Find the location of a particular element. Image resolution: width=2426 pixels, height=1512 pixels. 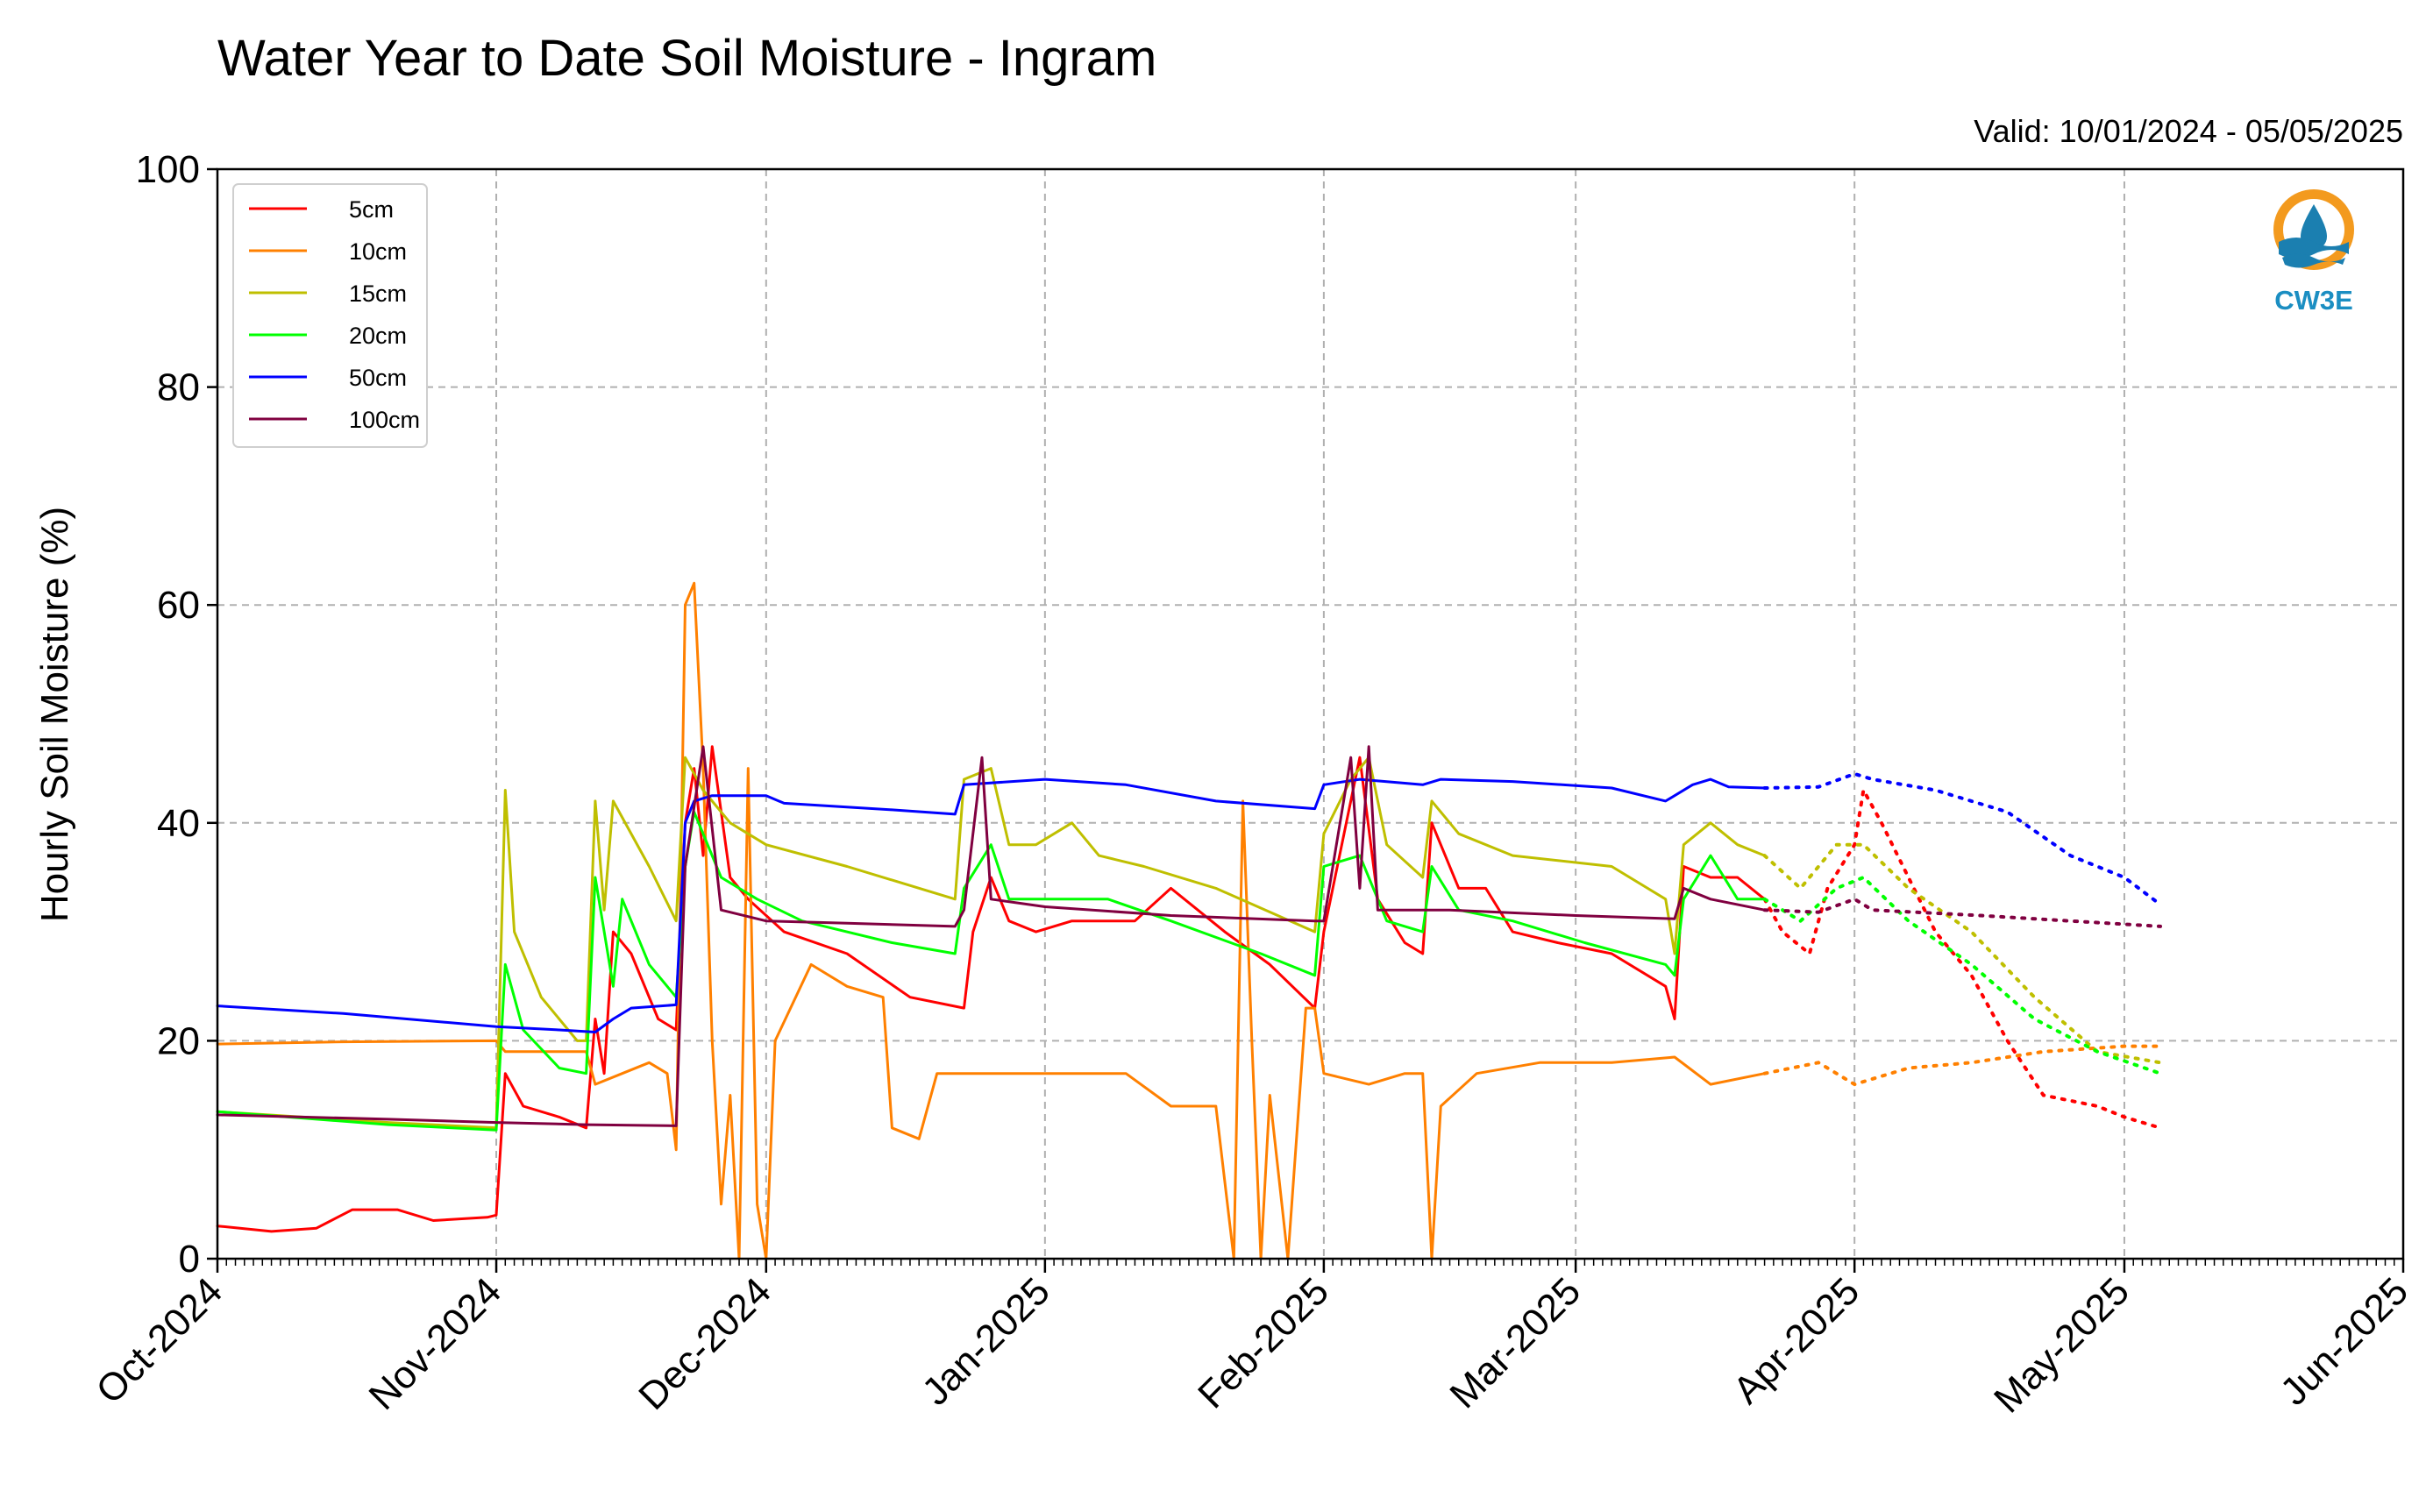

legend-label-100cm: 100cm is located at coordinates (384, 420).